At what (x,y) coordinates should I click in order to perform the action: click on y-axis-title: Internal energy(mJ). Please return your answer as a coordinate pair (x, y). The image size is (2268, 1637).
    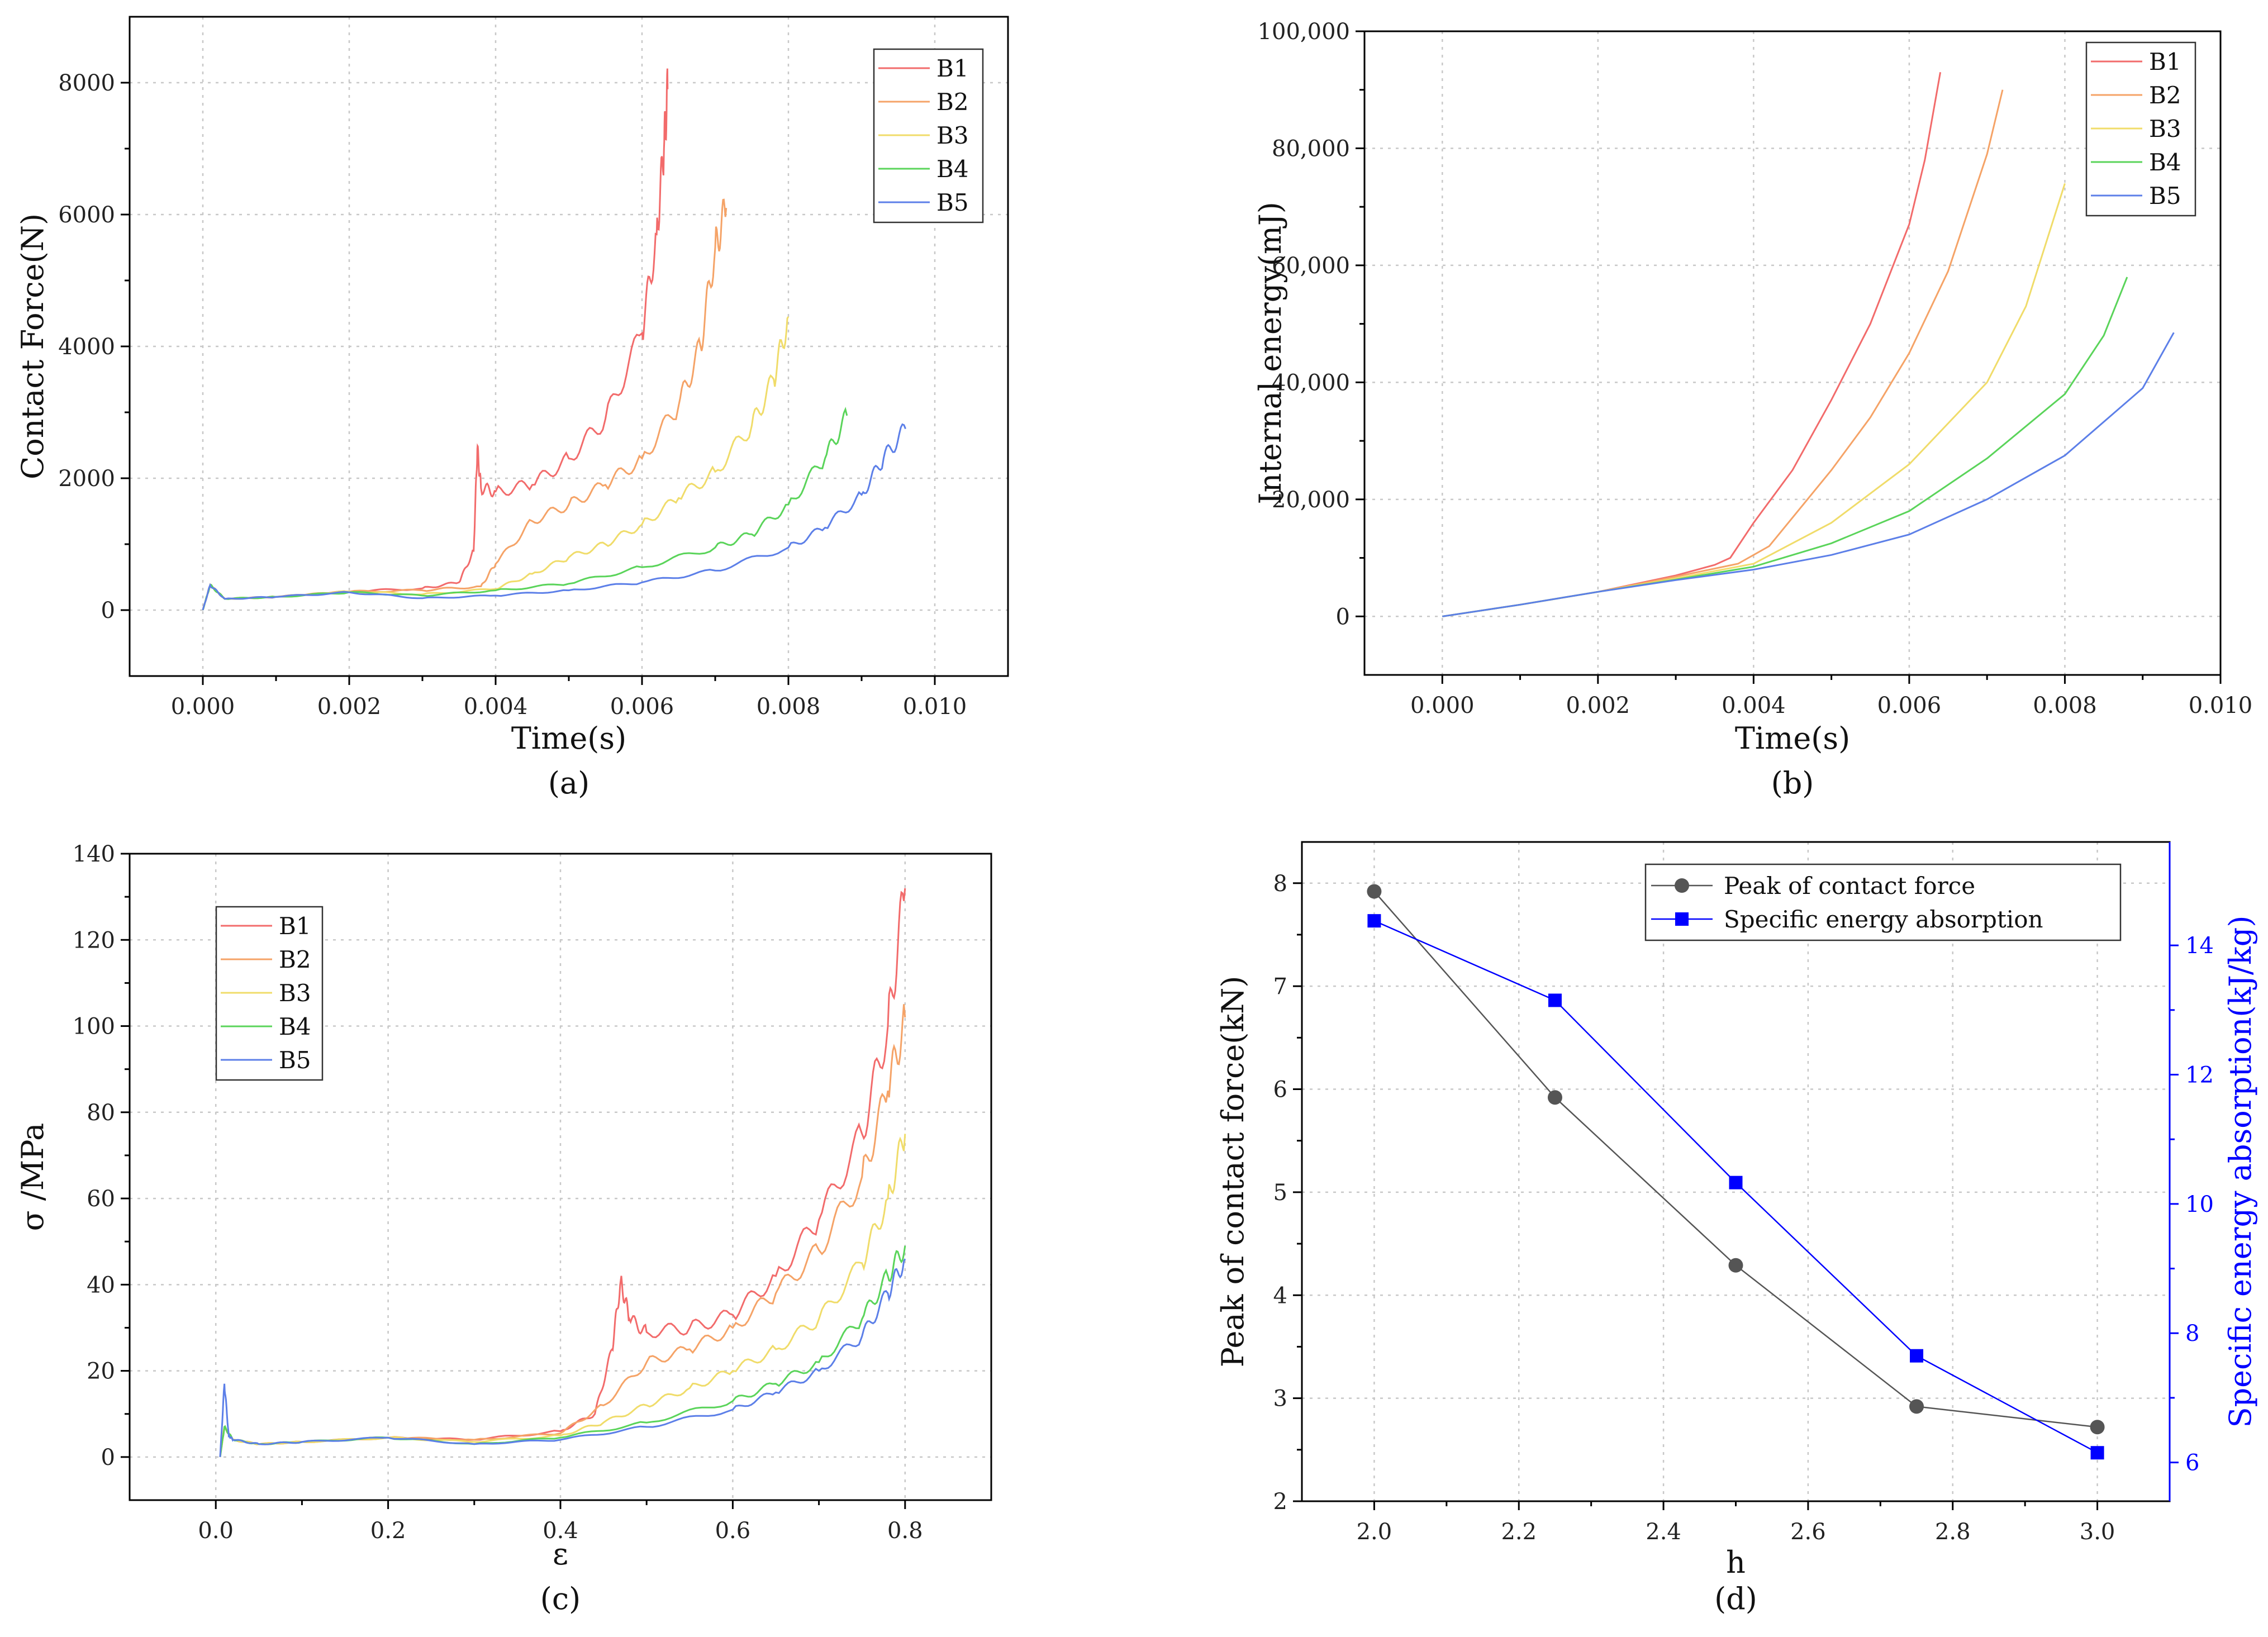
    Looking at the image, I should click on (1270, 353).